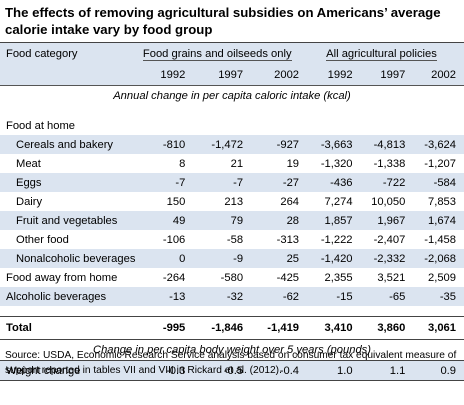 This screenshot has width=464, height=405. I want to click on cell: 7,274, so click(338, 201).